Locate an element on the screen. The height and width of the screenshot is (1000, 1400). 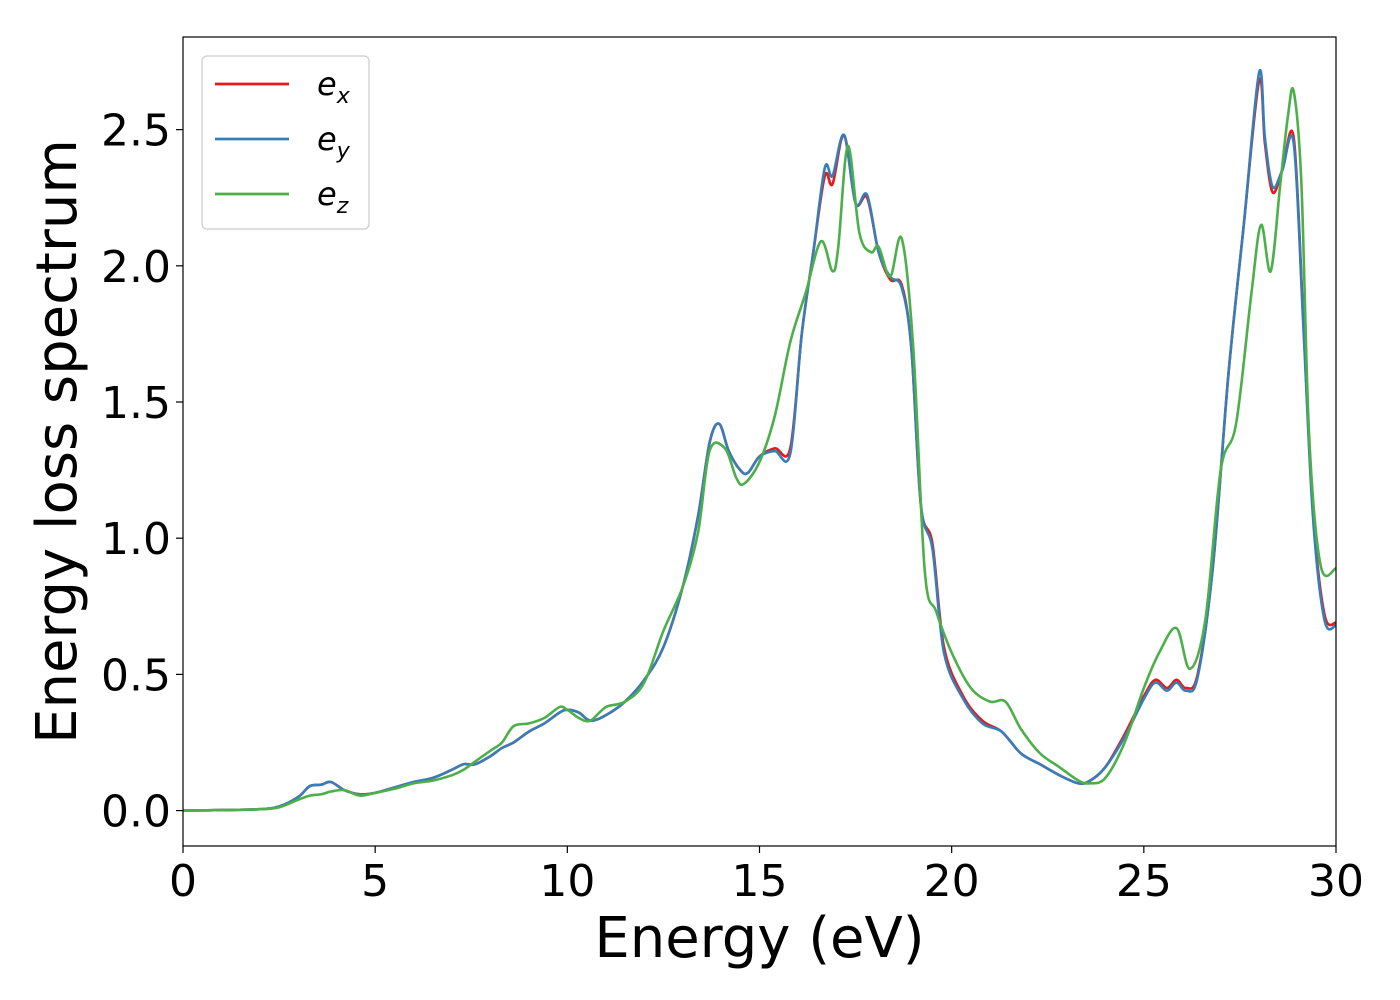
y-tick-label: 2.0 is located at coordinates (136, 267).